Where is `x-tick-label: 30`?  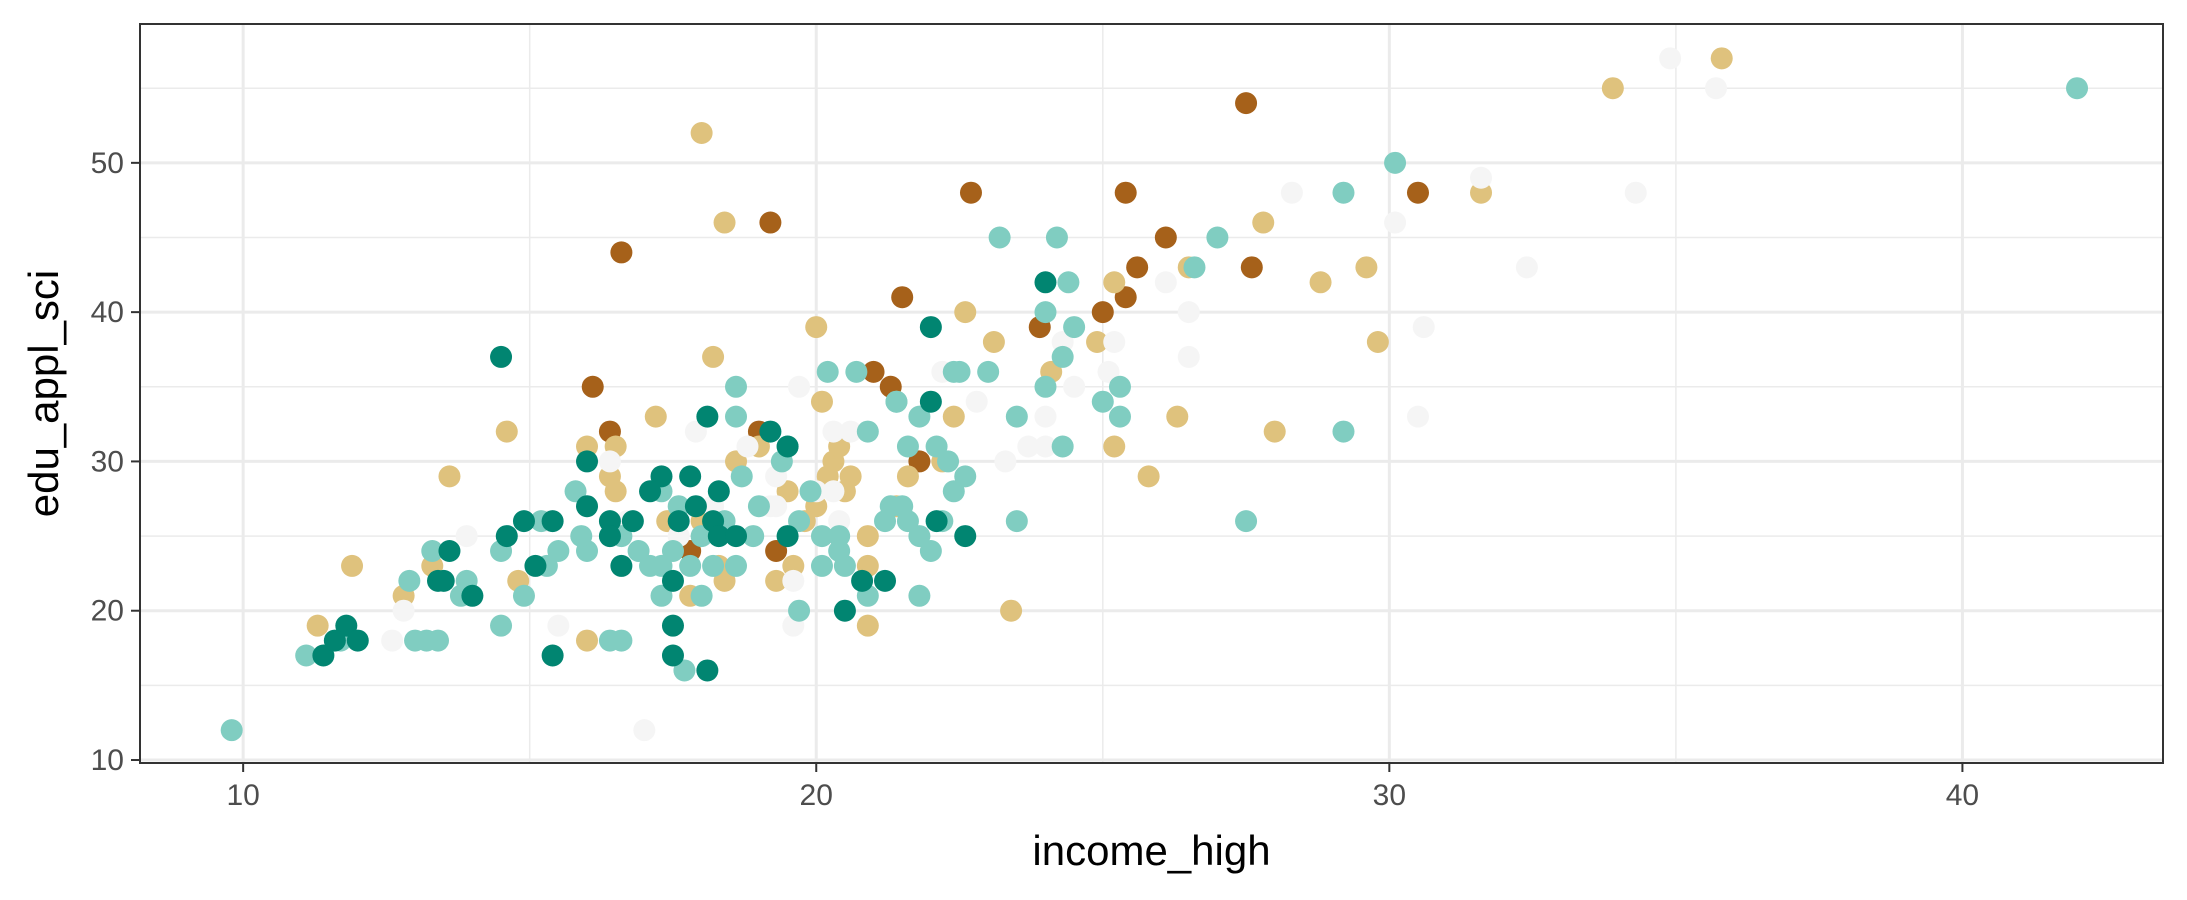 x-tick-label: 30 is located at coordinates (1389, 795).